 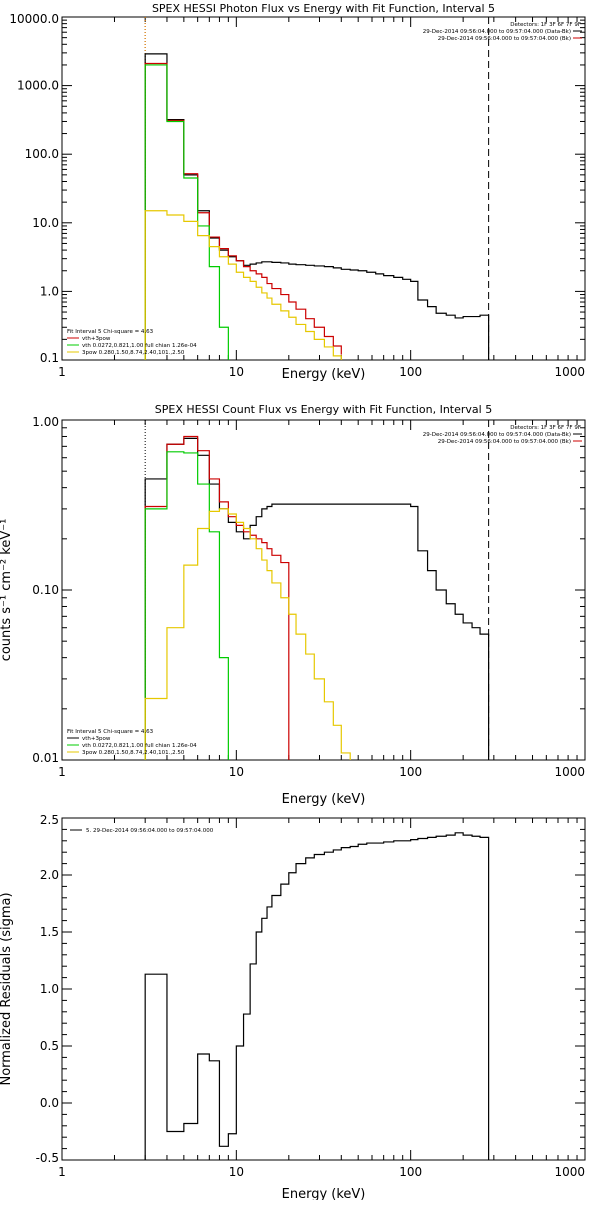 What do you see at coordinates (45, 758) in the screenshot?
I see `y-tick-label: 0.01` at bounding box center [45, 758].